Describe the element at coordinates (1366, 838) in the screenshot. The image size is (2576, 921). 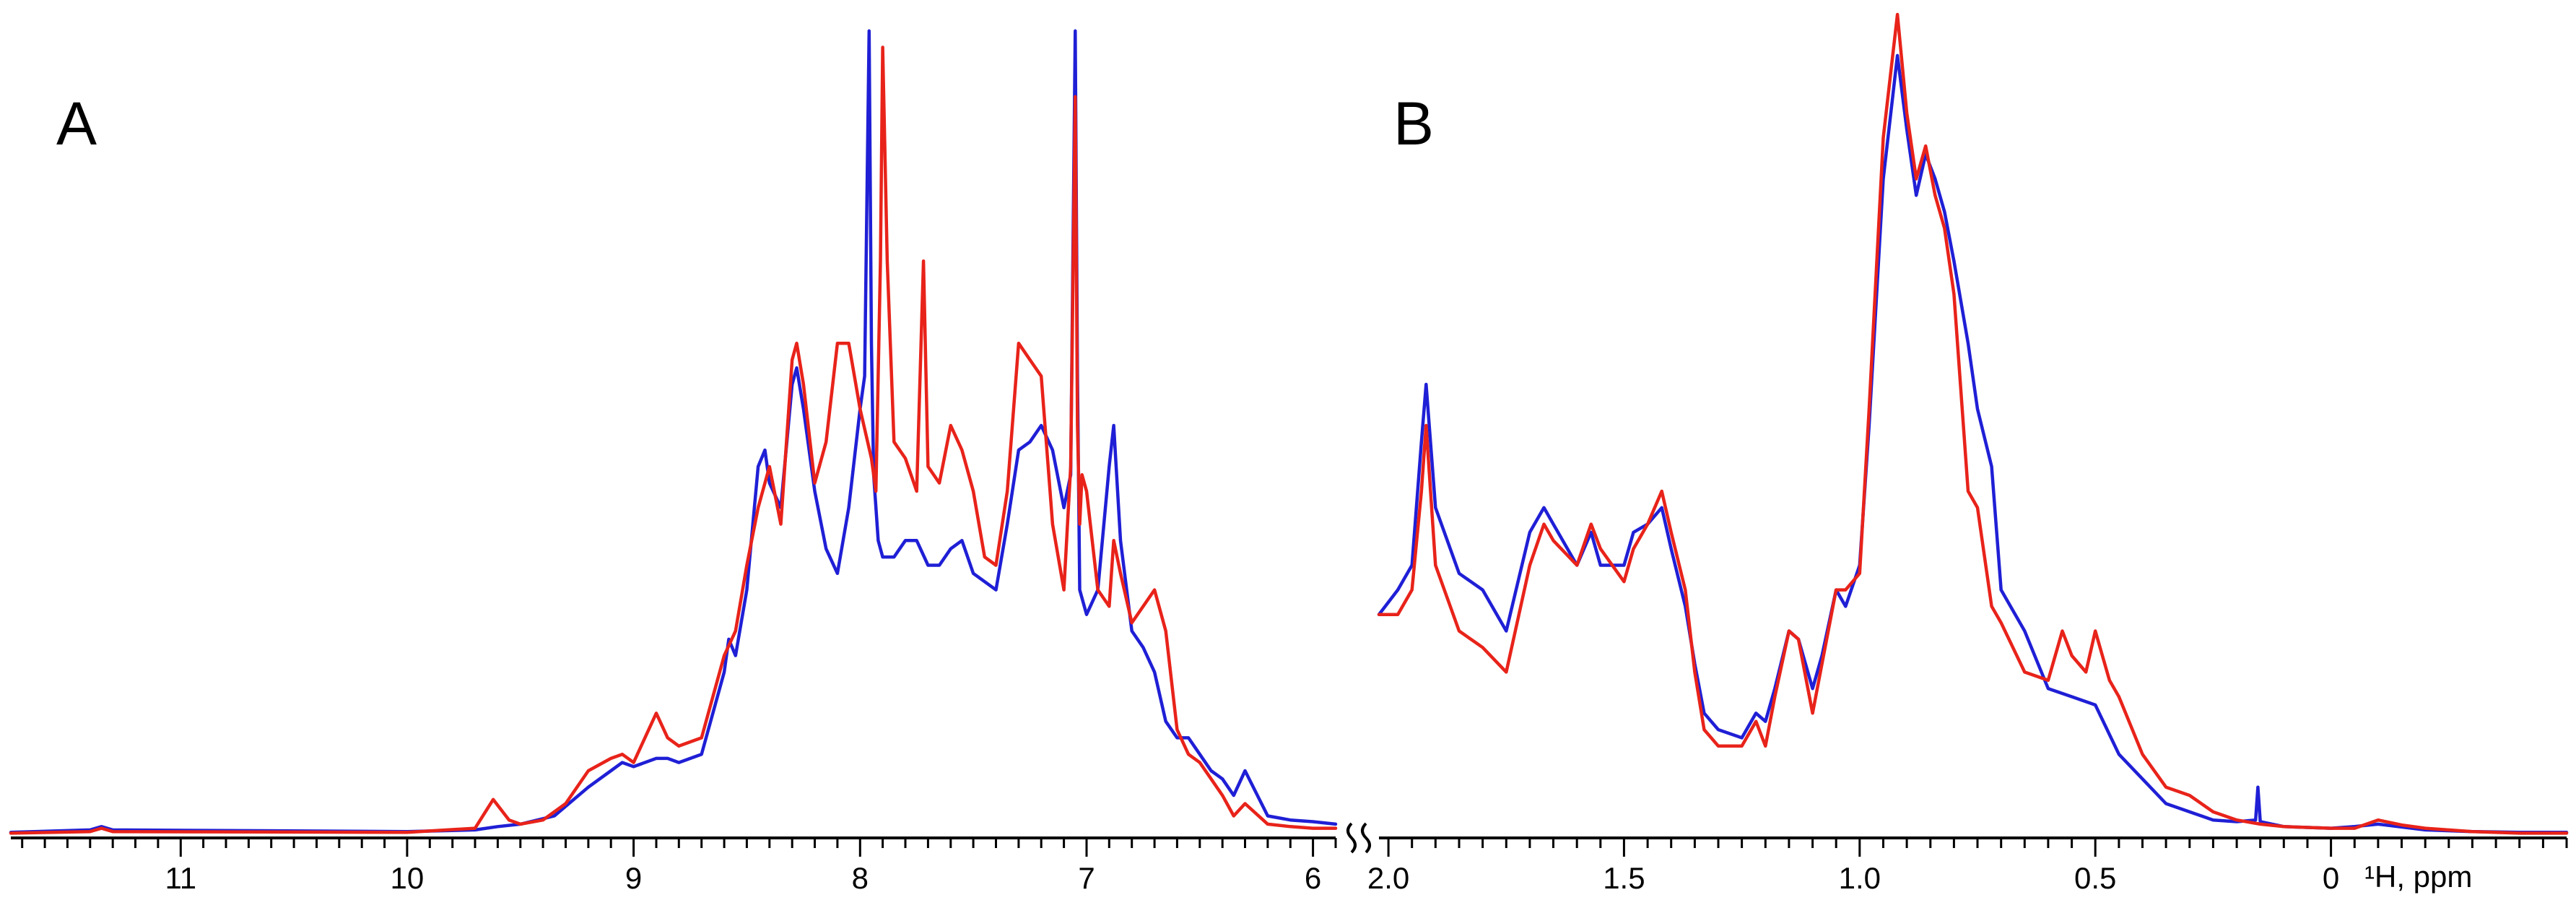
I see `axis-break-squiggle-right` at that location.